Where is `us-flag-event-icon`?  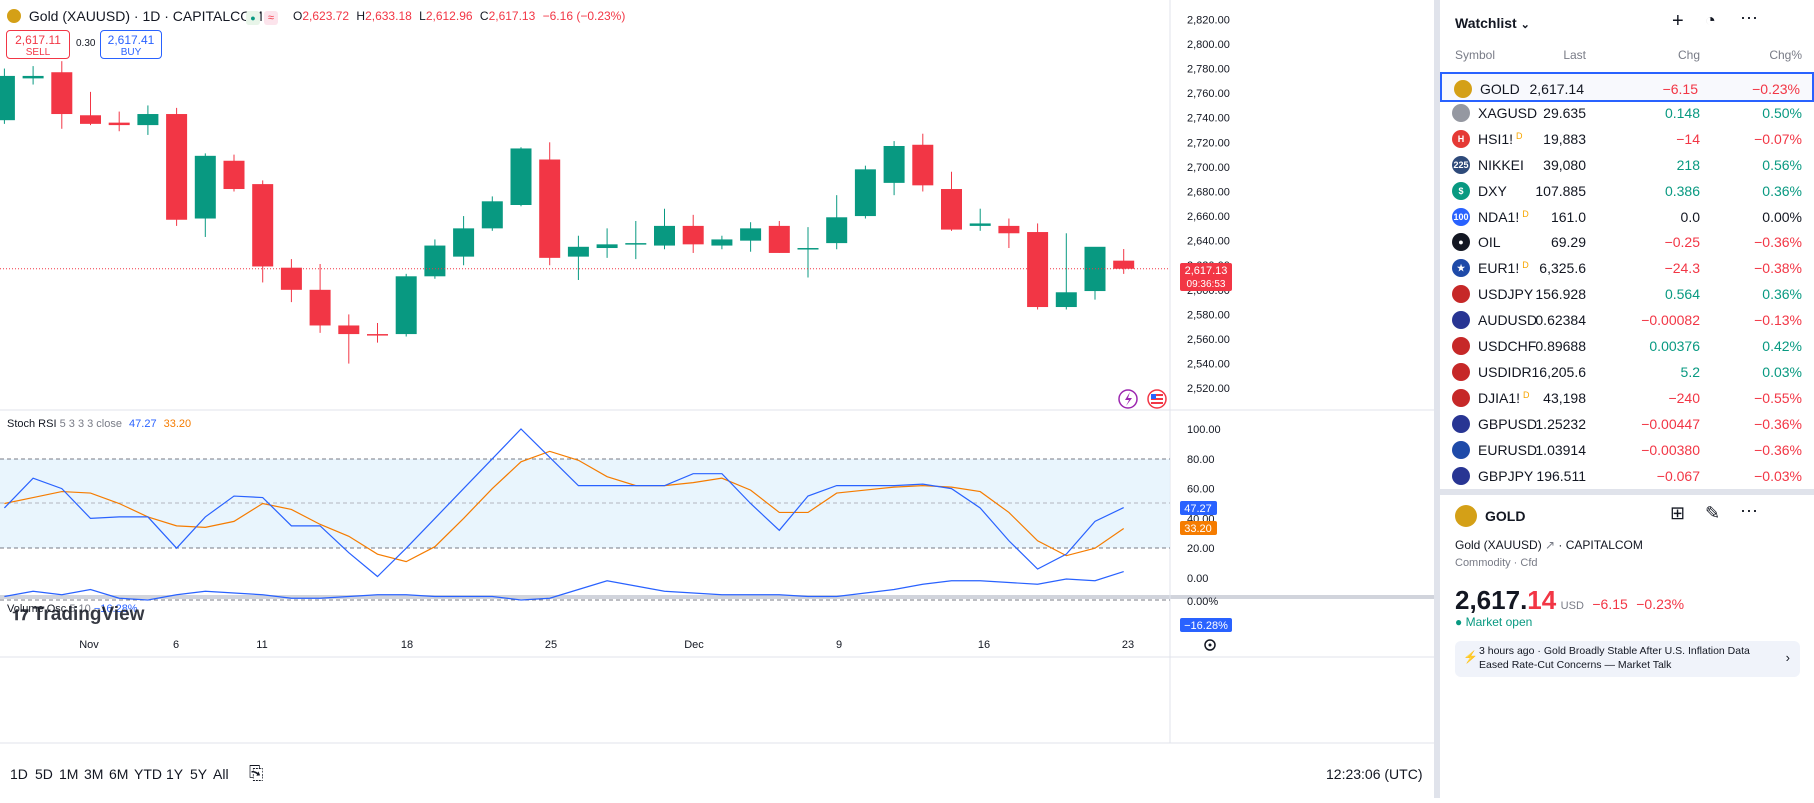 us-flag-event-icon is located at coordinates (1157, 399).